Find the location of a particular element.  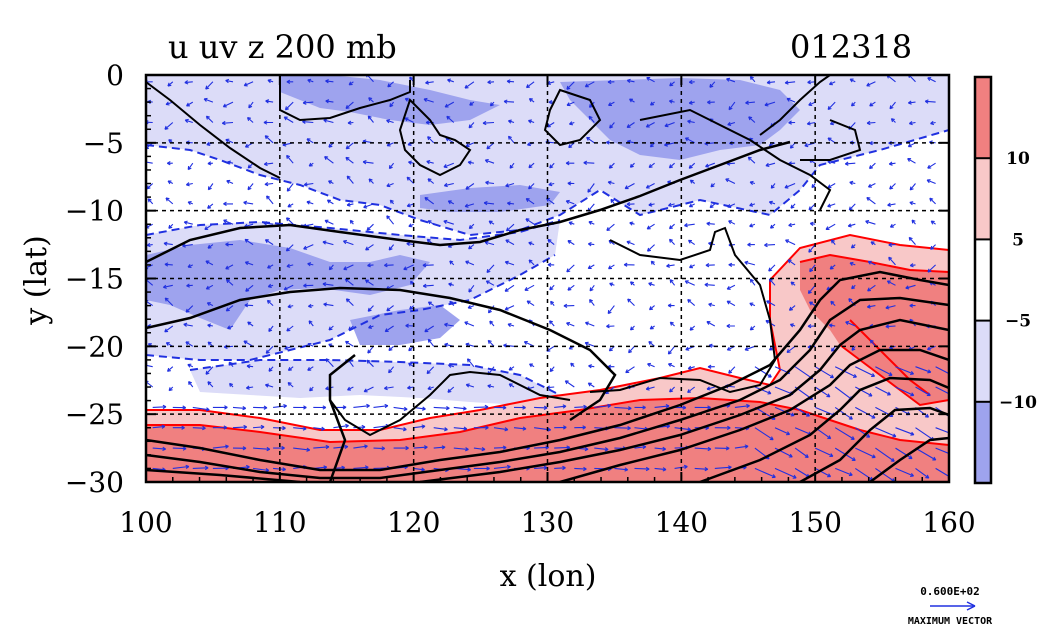

y-tick-label: 0 is located at coordinates (115, 75).